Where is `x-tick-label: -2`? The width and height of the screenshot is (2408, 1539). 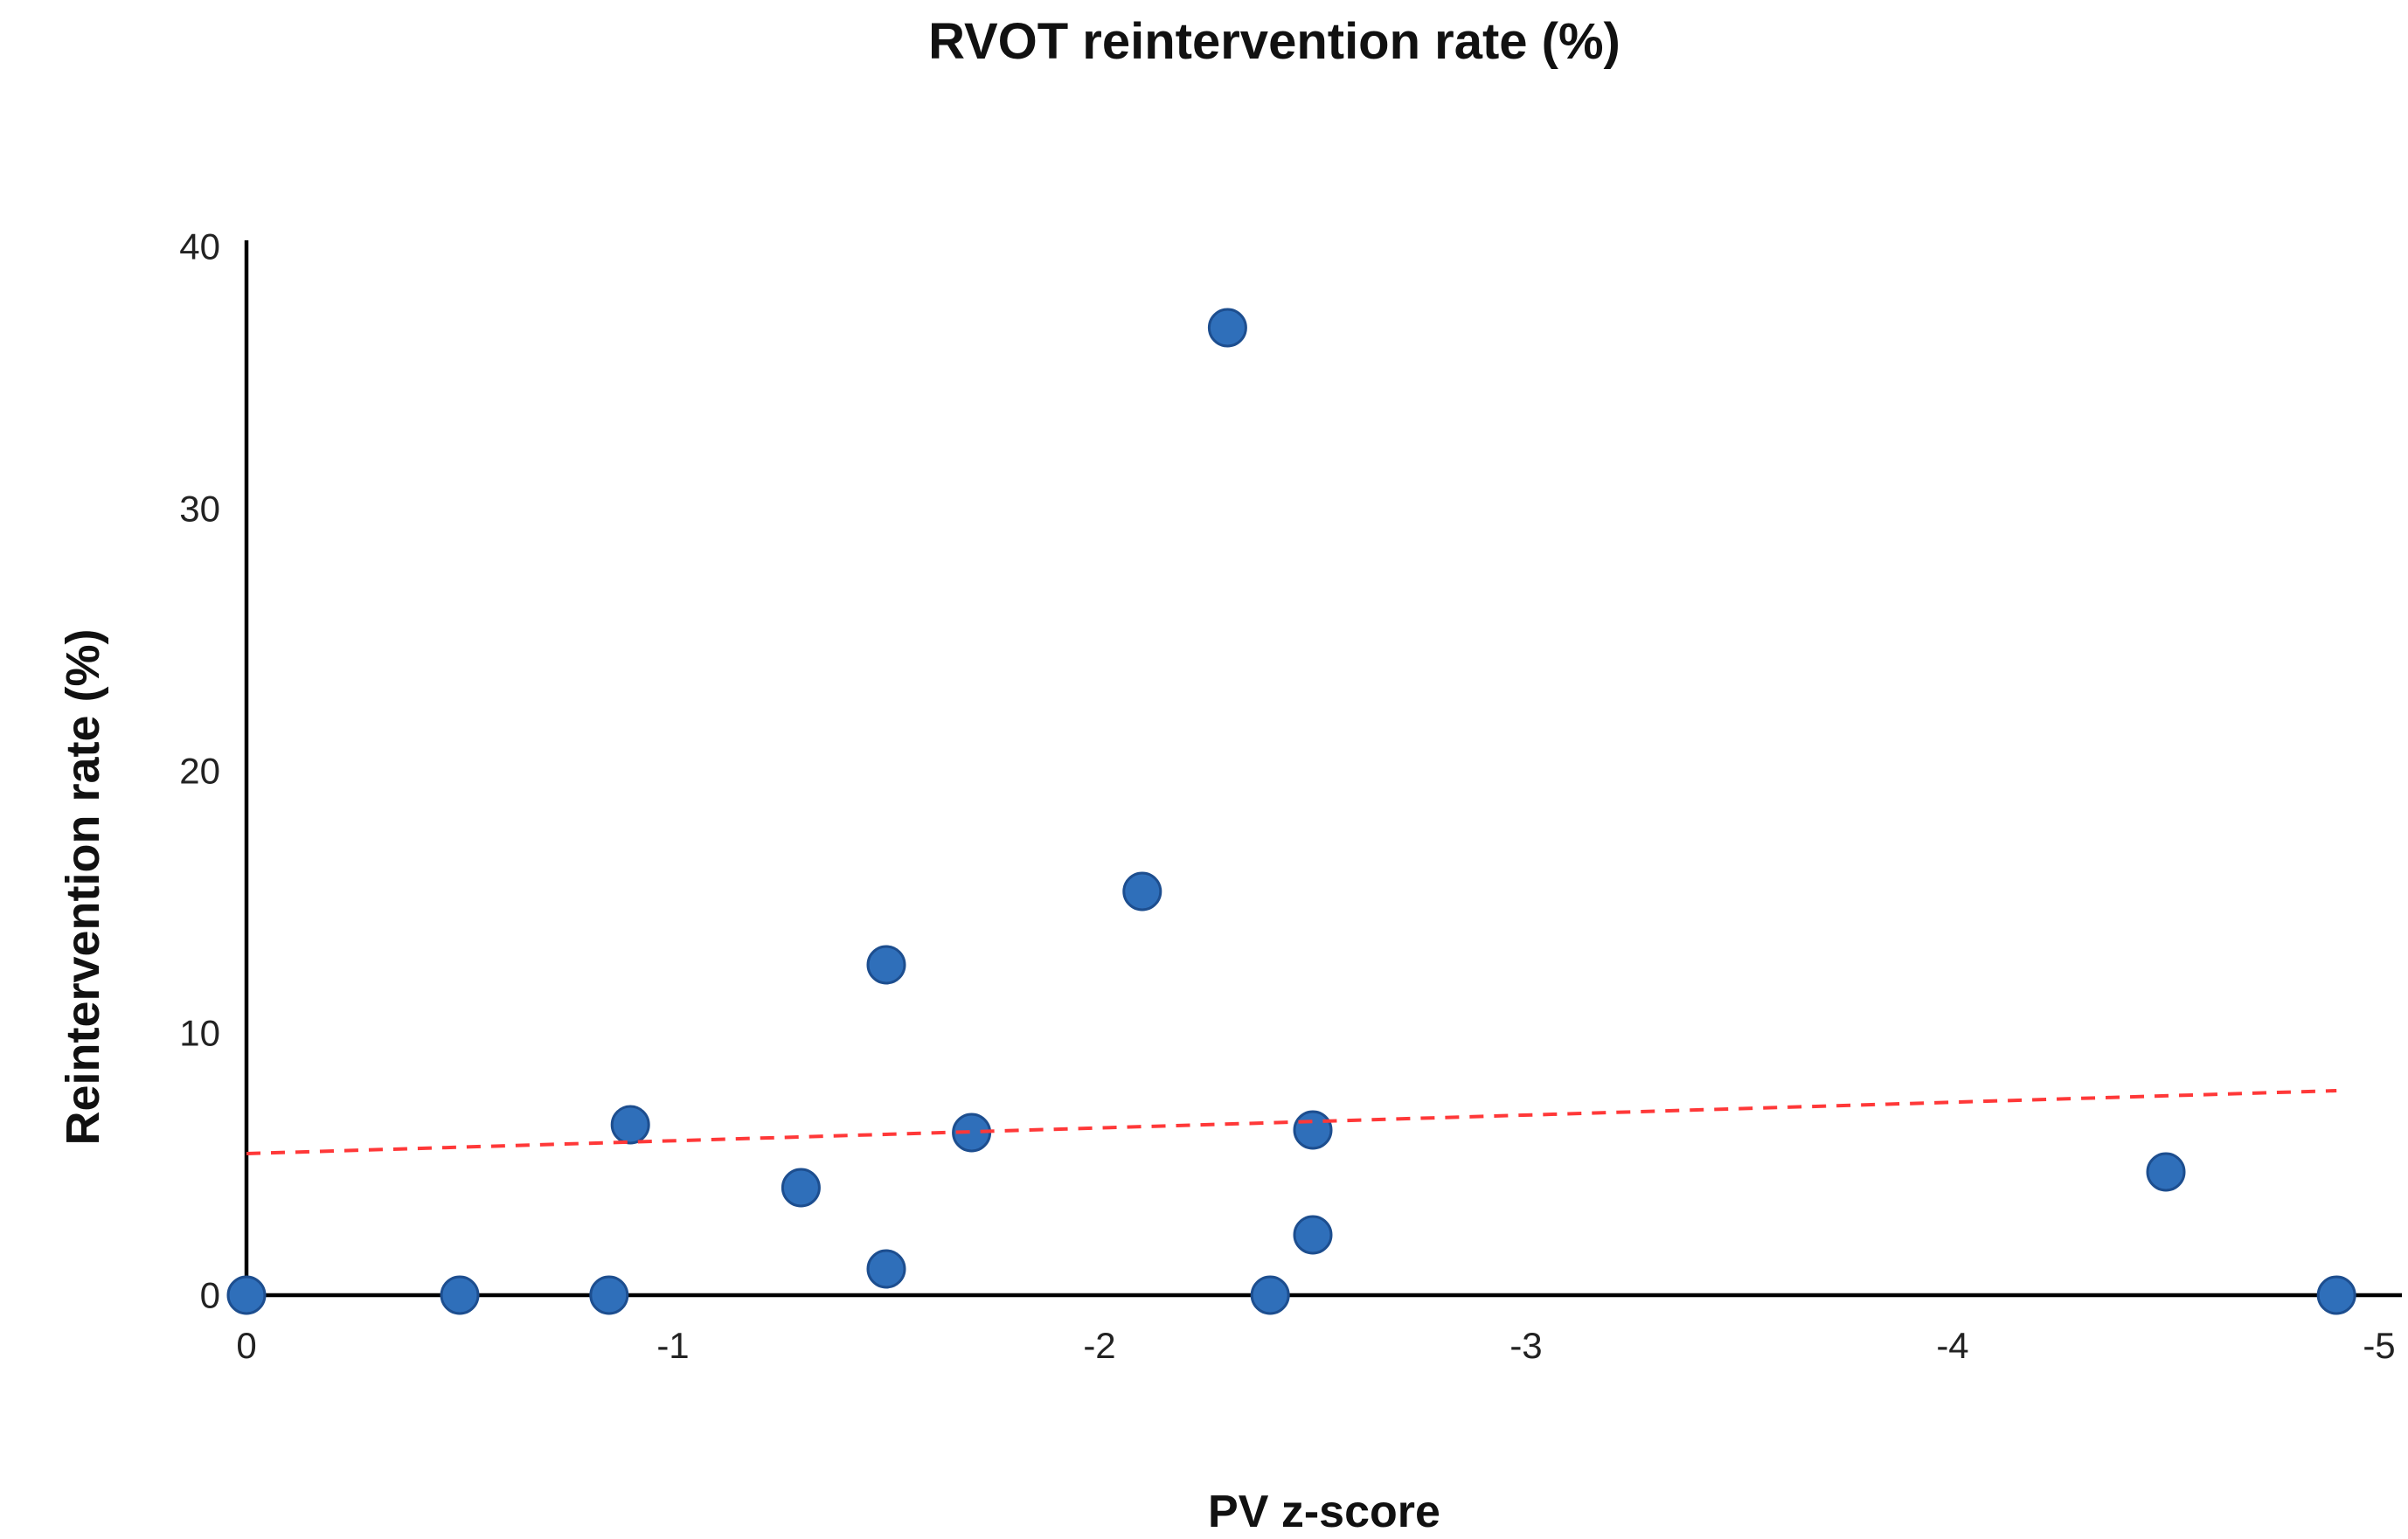 x-tick-label: -2 is located at coordinates (1099, 1345).